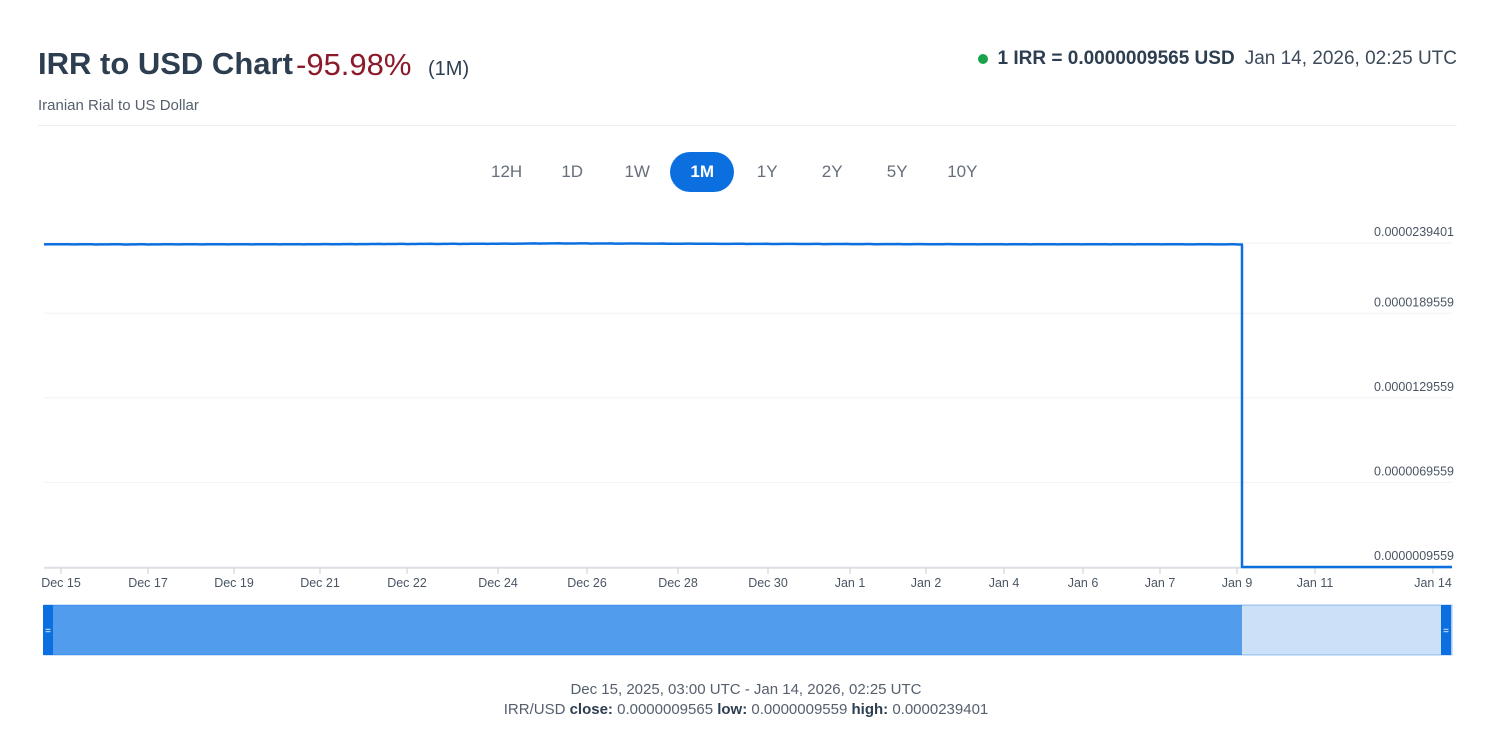  Describe the element at coordinates (165, 63) in the screenshot. I see `chart-title: IRR to USD Chart` at that location.